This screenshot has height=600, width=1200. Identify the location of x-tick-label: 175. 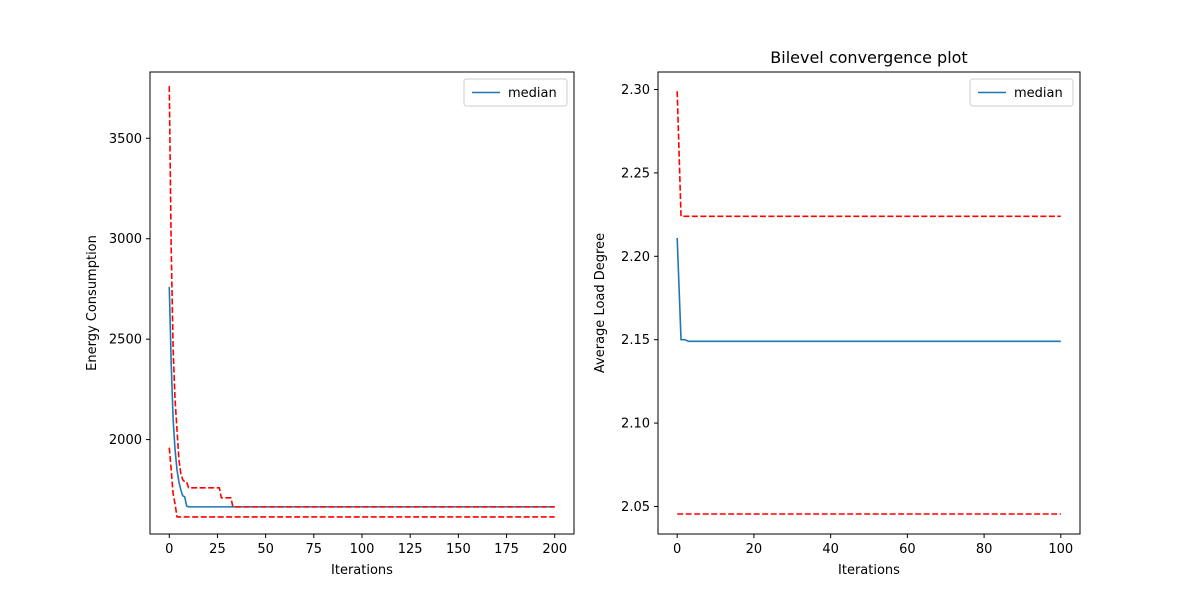
(506, 549).